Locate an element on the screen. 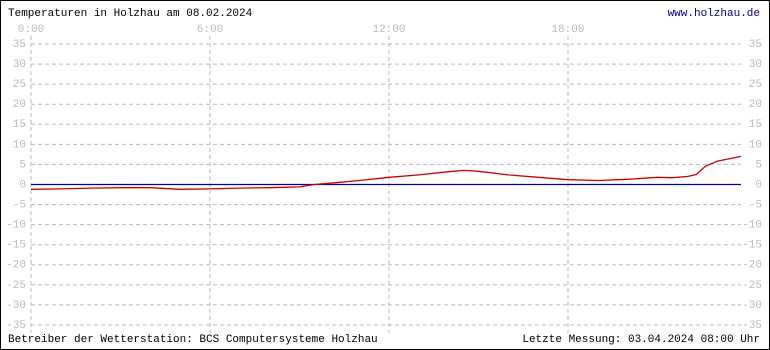 The height and width of the screenshot is (350, 770). y-tick-label: -35 is located at coordinates (16, 326).